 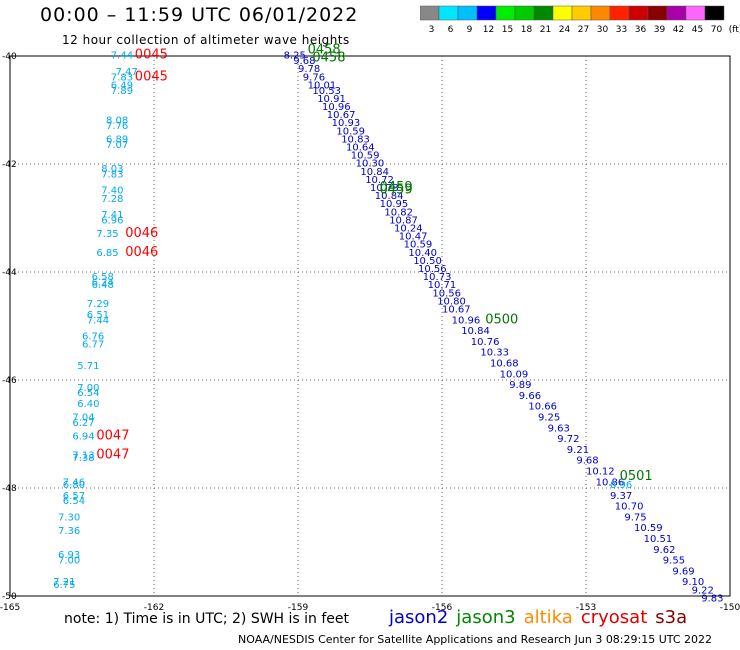 What do you see at coordinates (693, 582) in the screenshot?
I see `wave-height-label: 9.10` at bounding box center [693, 582].